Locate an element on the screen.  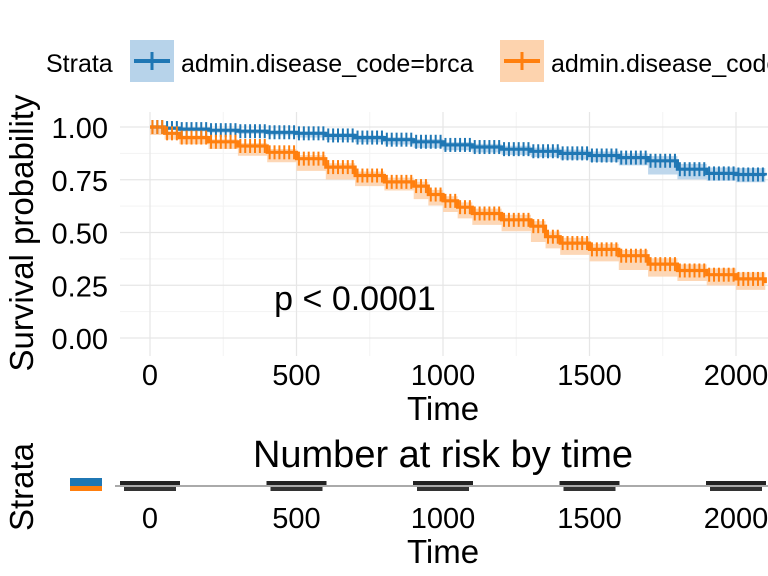
risk-x-tick-label-3: 1500 is located at coordinates (589, 519).